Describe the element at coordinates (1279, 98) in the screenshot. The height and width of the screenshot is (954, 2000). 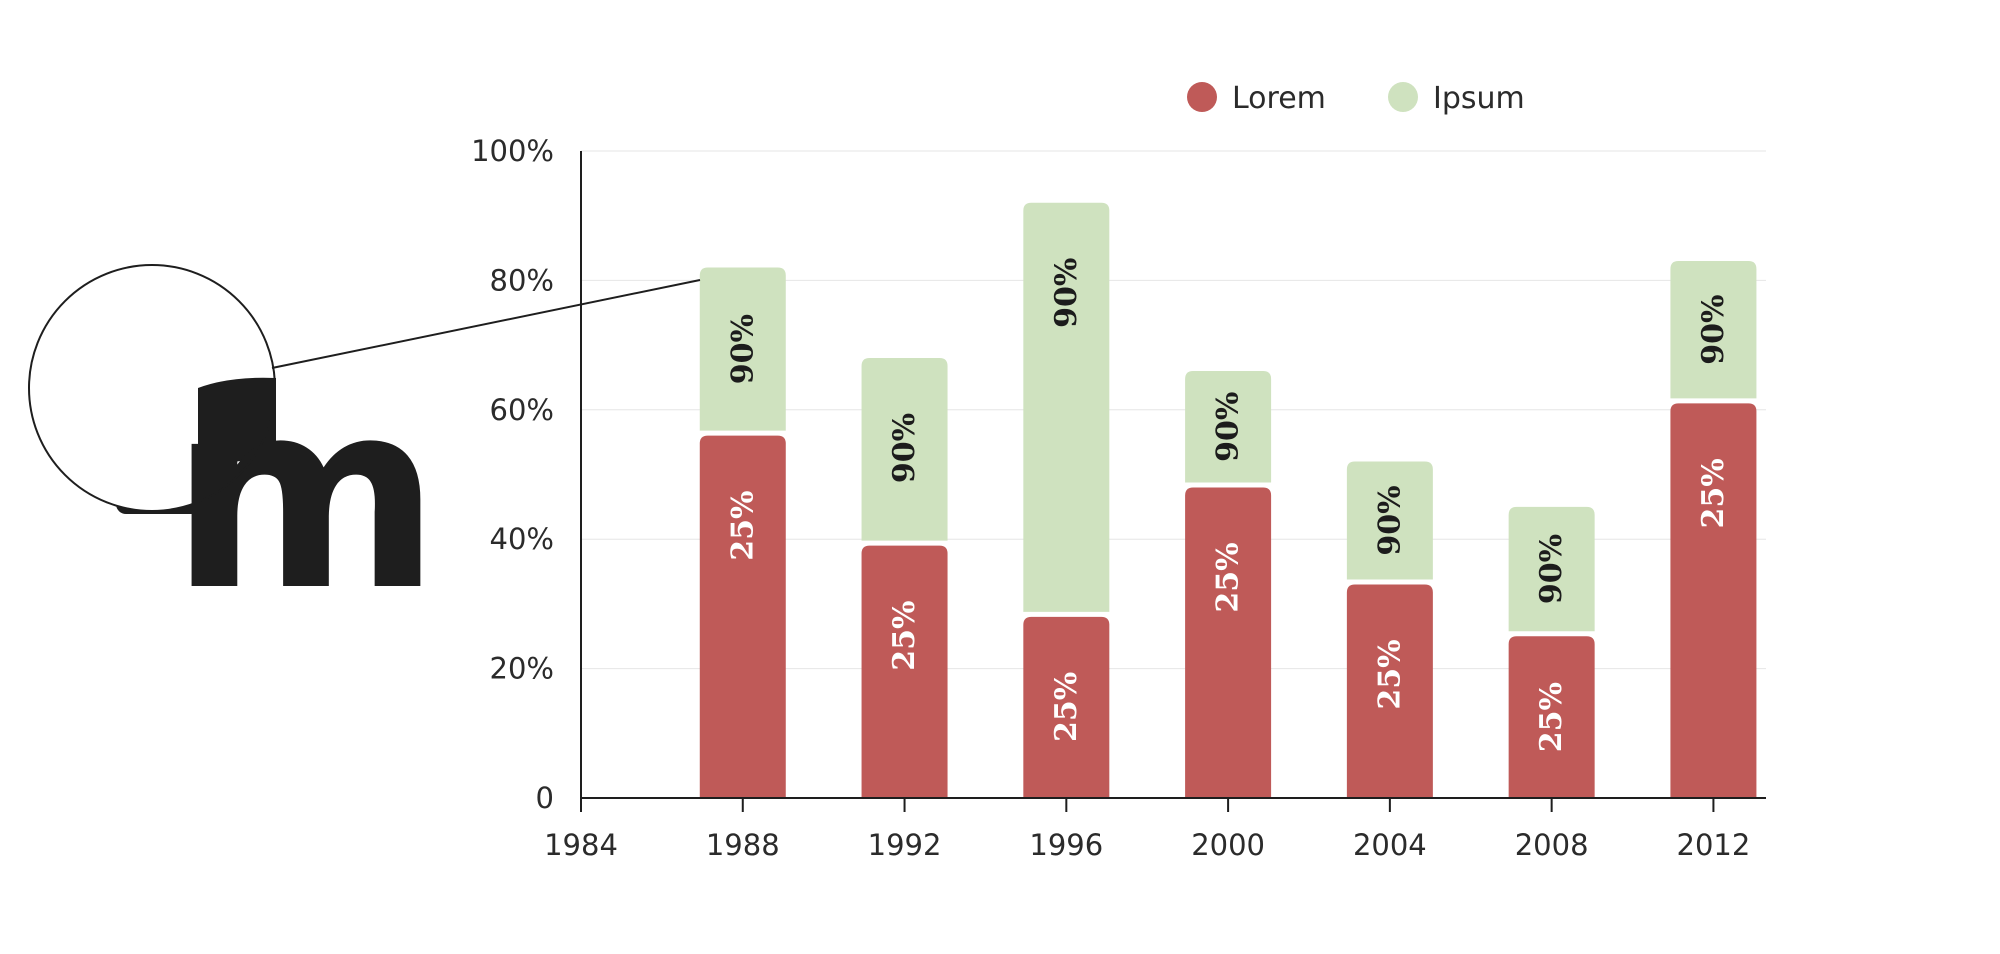
I see `legend-label: Lorem` at that location.